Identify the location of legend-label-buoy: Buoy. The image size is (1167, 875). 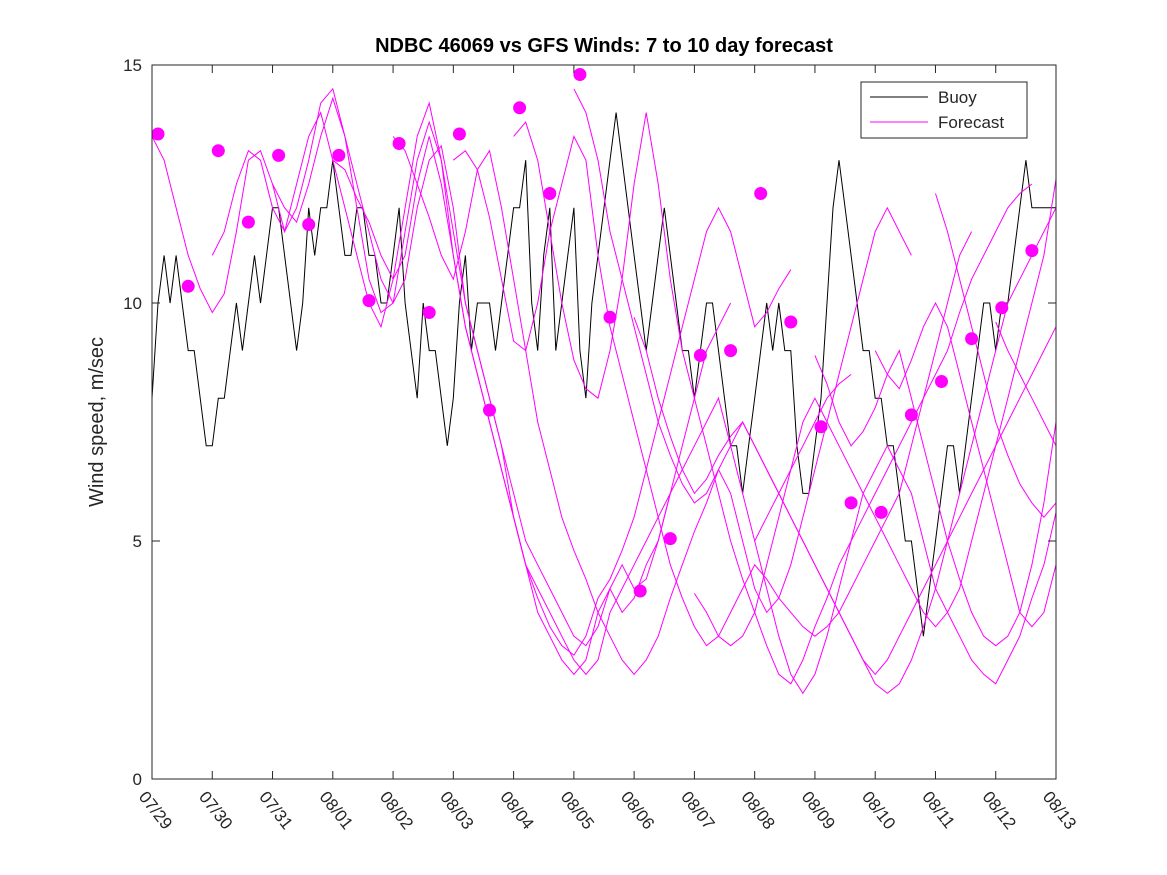
(957, 97).